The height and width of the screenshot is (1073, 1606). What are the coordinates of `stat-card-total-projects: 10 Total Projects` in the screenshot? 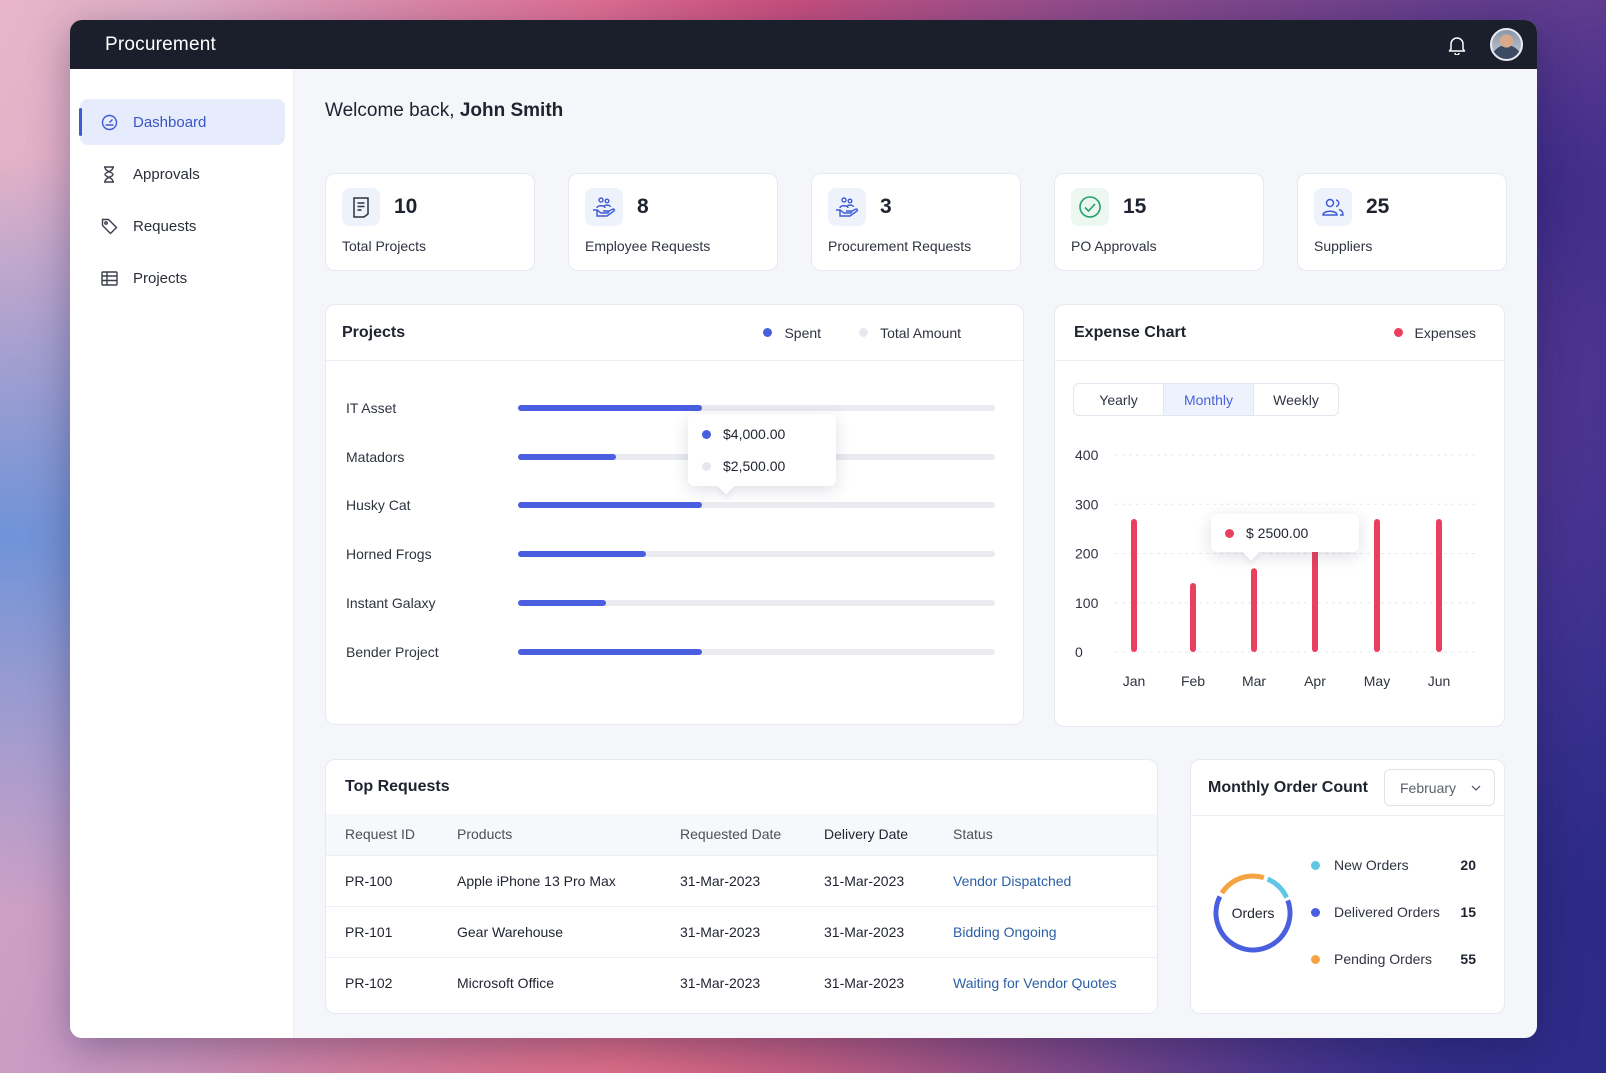 It's located at (430, 222).